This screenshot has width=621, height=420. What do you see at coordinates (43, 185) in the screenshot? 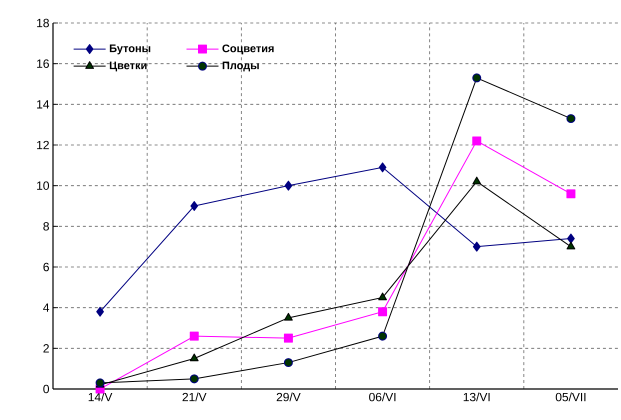
I see `y-tick-label: 10` at bounding box center [43, 185].